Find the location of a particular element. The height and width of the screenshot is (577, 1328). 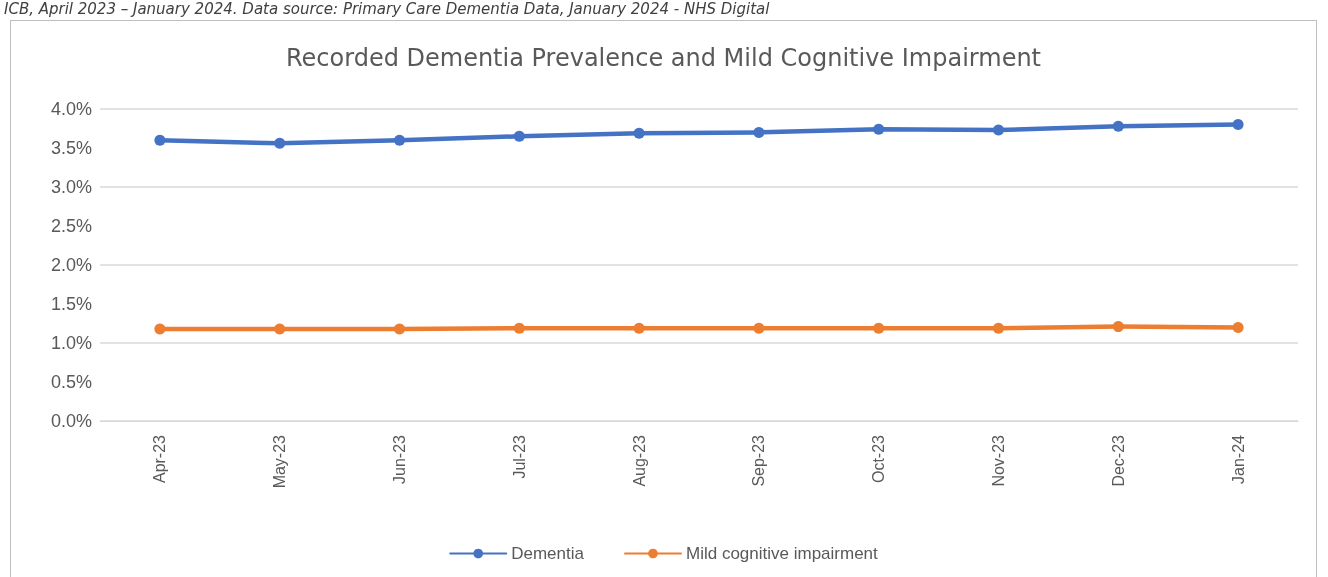

text: ICB, April 2023 – January 2024. Data source: Primary Care Dementia Data, January 2024 - NHS Digital is located at coordinates (387, 9).